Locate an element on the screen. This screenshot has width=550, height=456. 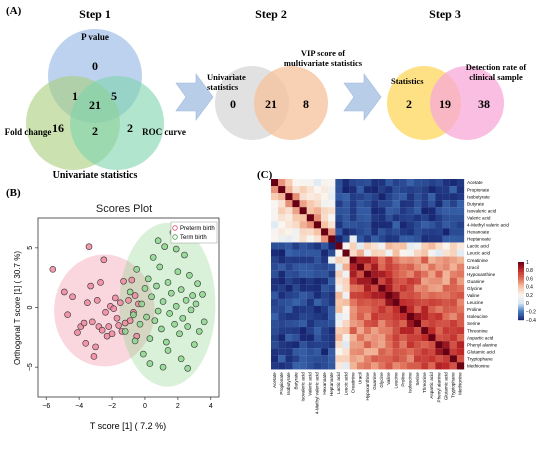
heatmap-col-label: Isobutyrate is located at coordinates (288, 383).